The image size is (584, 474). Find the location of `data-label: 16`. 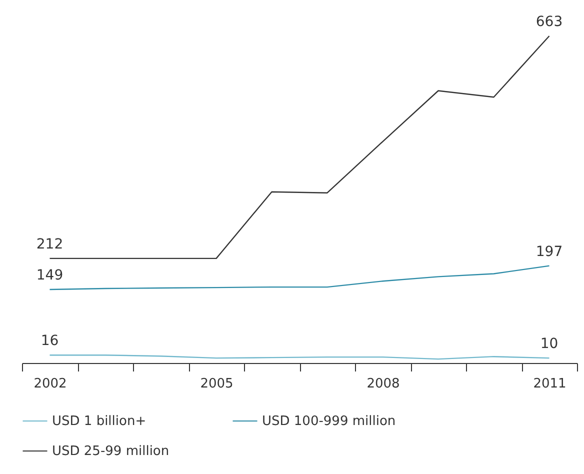

data-label: 16 is located at coordinates (49, 341).